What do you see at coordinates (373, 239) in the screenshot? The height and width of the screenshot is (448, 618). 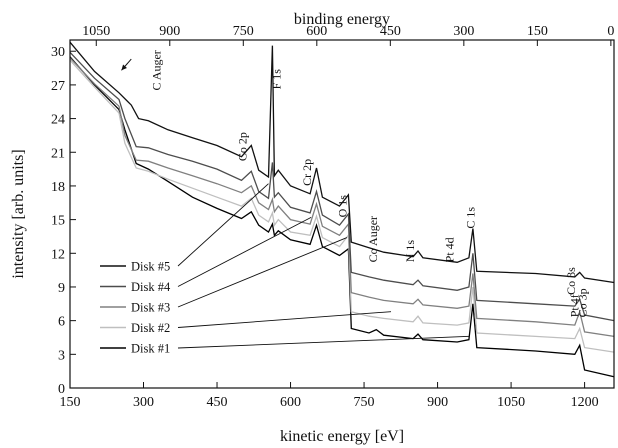 I see `peak-label-coauger: Co Auger` at bounding box center [373, 239].